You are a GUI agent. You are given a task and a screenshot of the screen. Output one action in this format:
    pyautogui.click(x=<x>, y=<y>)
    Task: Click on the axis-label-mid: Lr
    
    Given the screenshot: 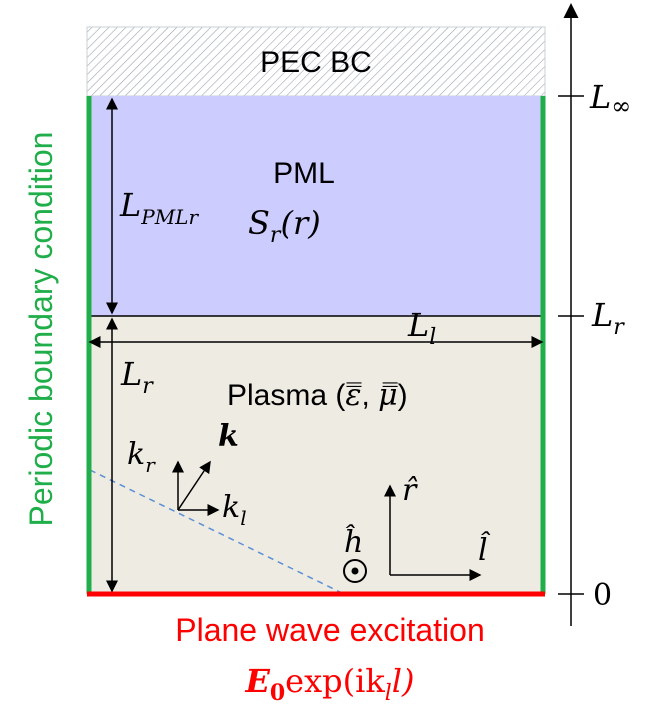 What is the action you would take?
    pyautogui.click(x=608, y=318)
    